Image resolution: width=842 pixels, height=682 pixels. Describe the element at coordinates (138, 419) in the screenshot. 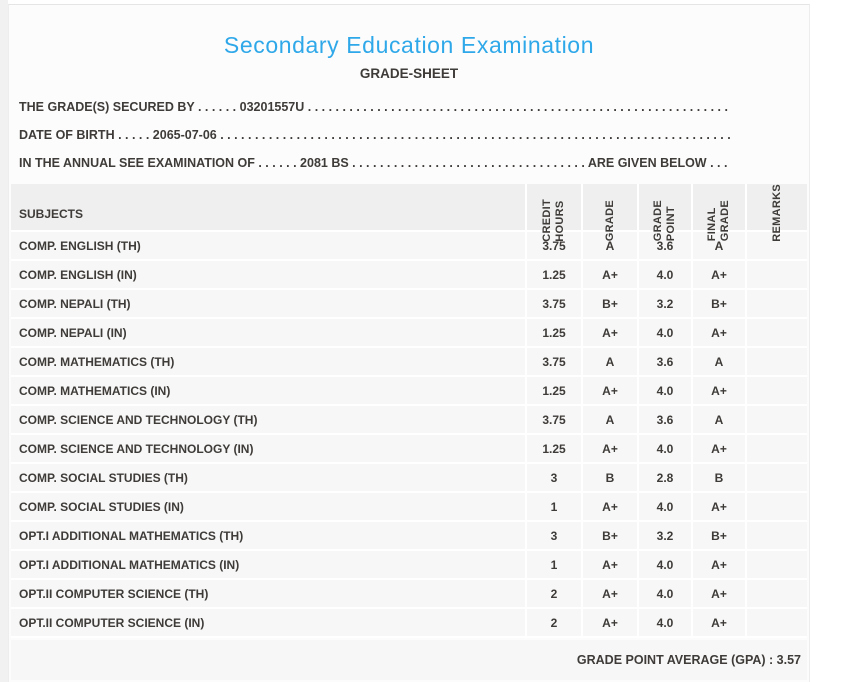

I see `subject-cell: COMP. SCIENCE AND TECHNOLOGY (TH)` at that location.